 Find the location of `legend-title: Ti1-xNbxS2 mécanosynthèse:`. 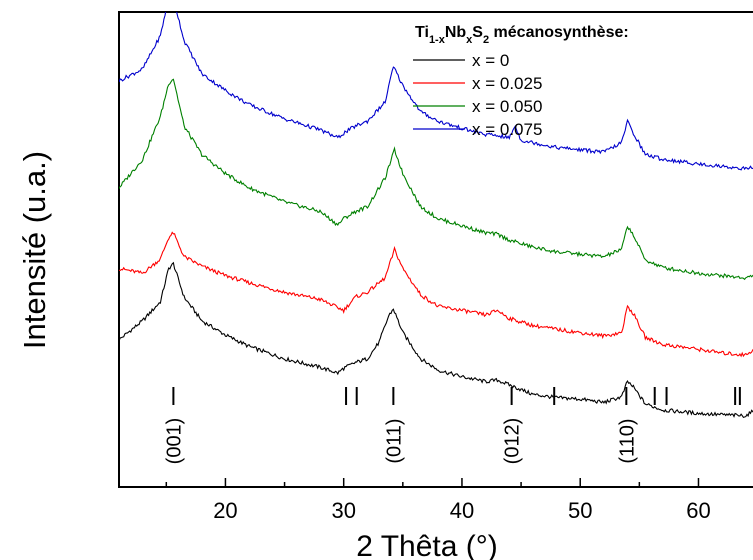

legend-title: Ti1-xNbxS2 mécanosynthèse: is located at coordinates (522, 35).